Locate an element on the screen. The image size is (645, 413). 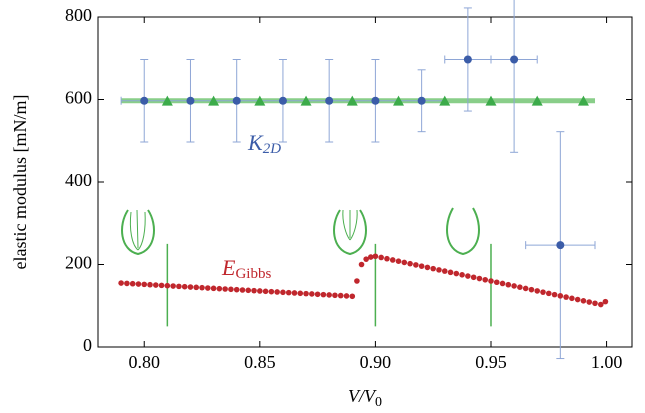
y-tick-label: 800 is located at coordinates (78, 15).